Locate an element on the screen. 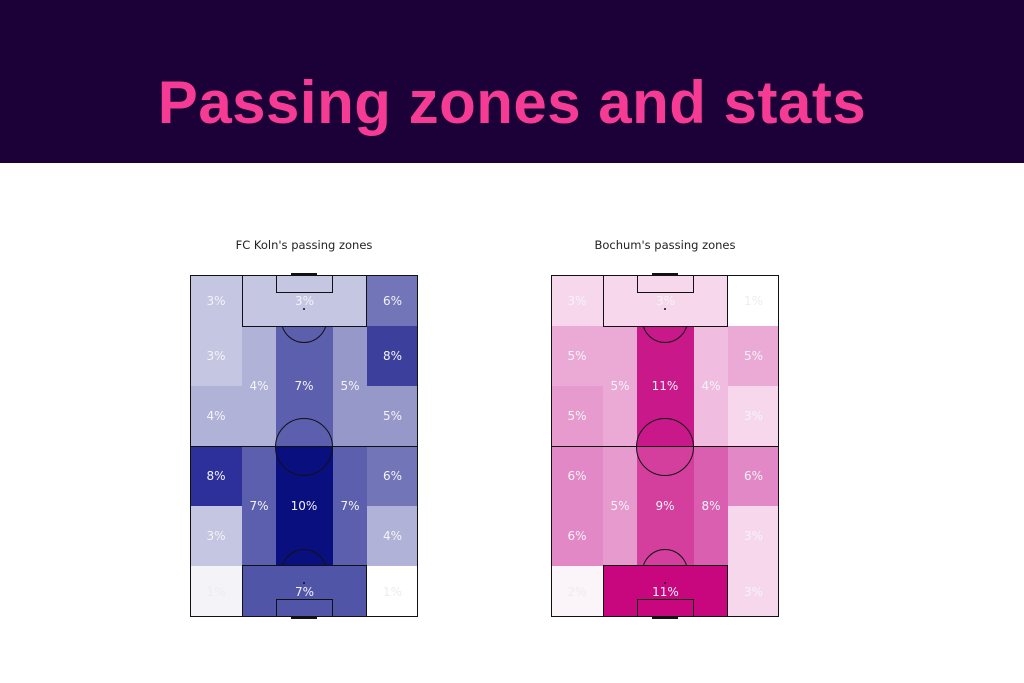 The width and height of the screenshot is (1024, 683). page-title: Passing zones and stats is located at coordinates (512, 102).